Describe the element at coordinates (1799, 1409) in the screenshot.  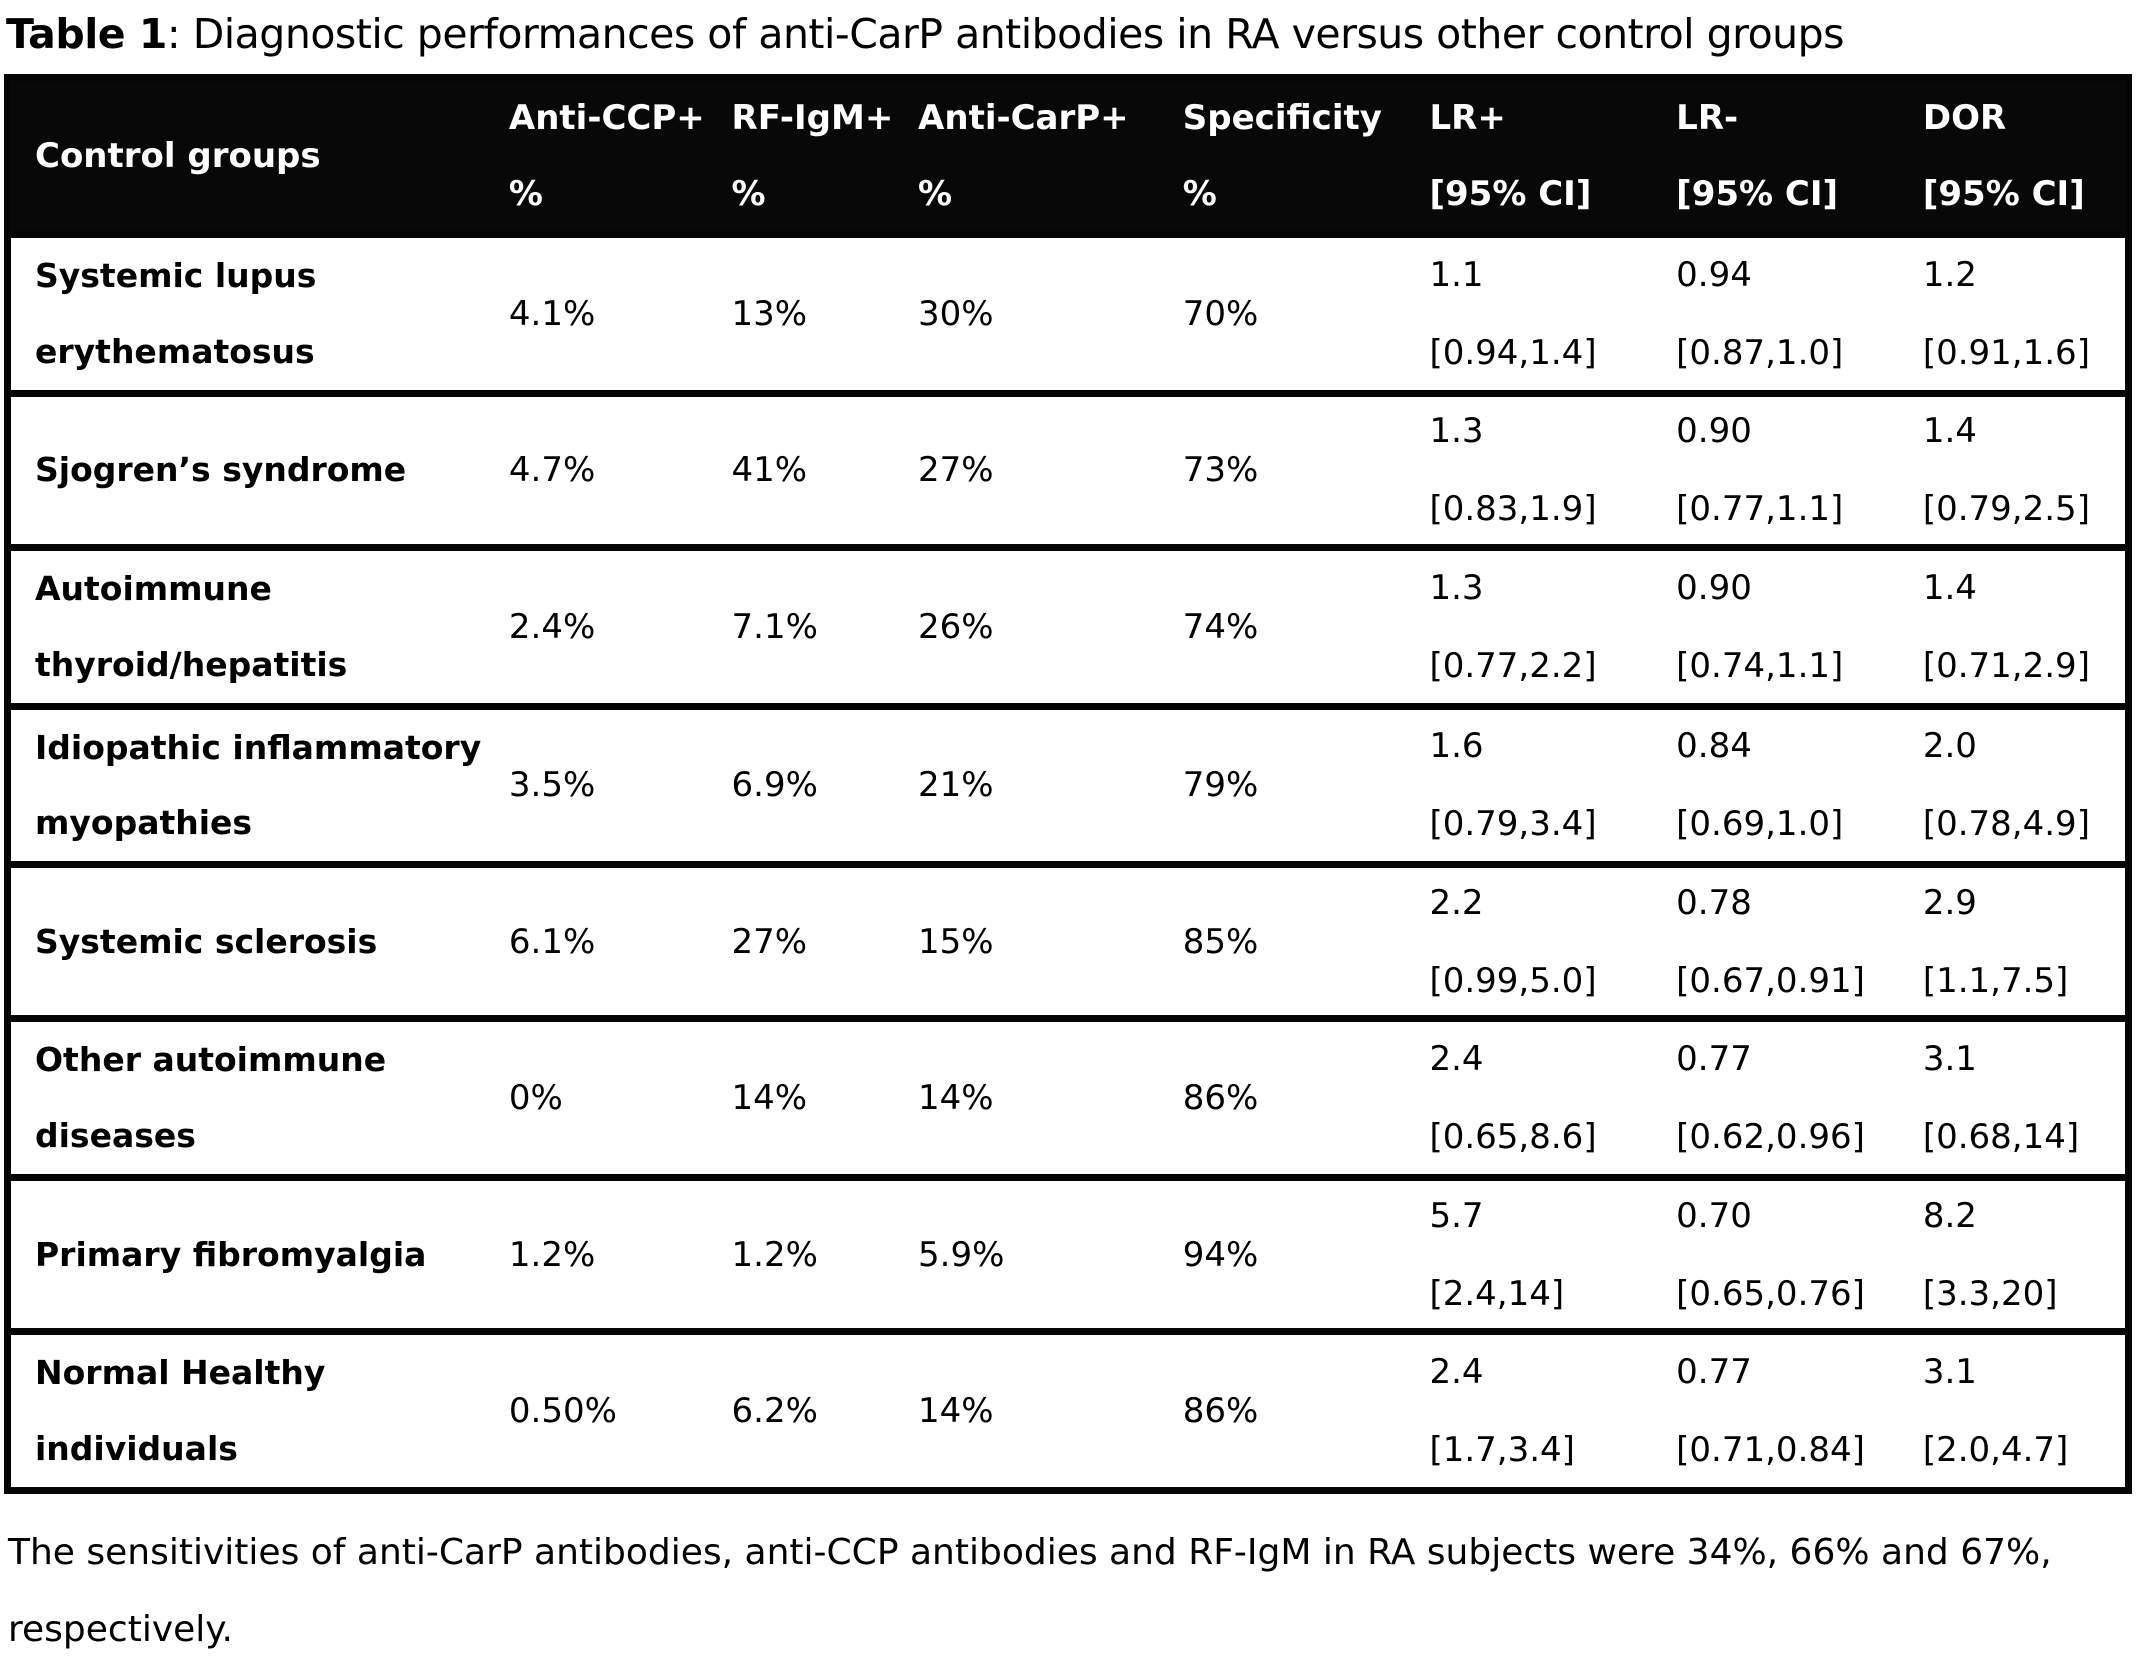
I see `lr-minus-cell: 0.77 [0.71,0.84]` at that location.